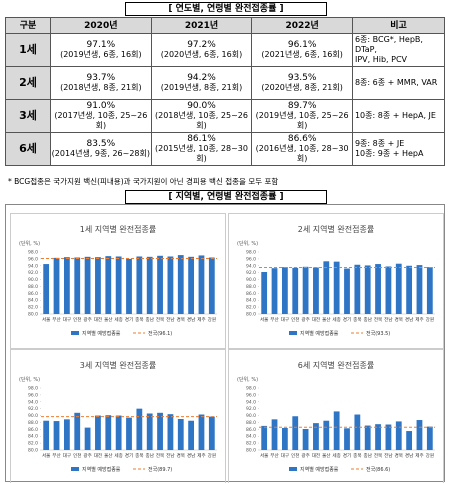 The image size is (450, 483). What do you see at coordinates (108, 455) in the screenshot?
I see `x-tick-label: 울산` at bounding box center [108, 455].